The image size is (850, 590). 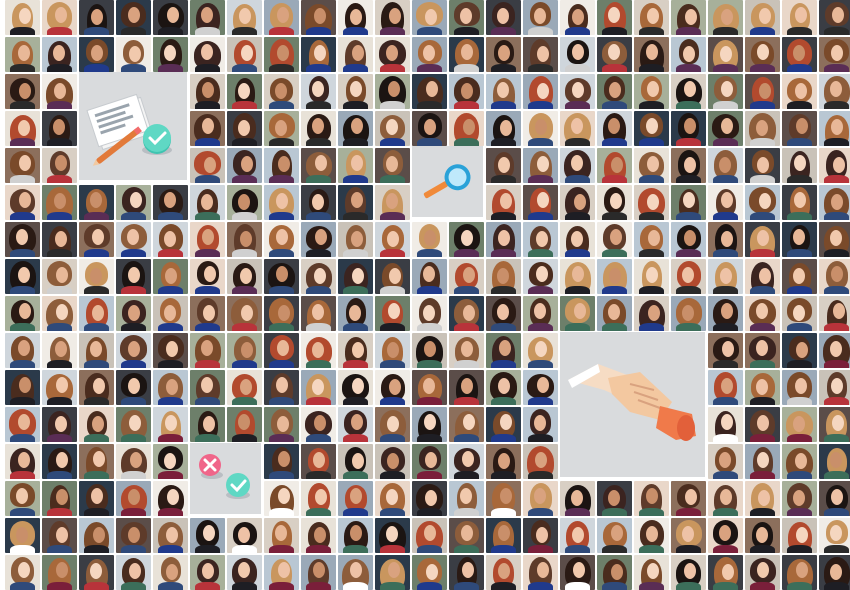 I want to click on handshake-icon, so click(x=632, y=404).